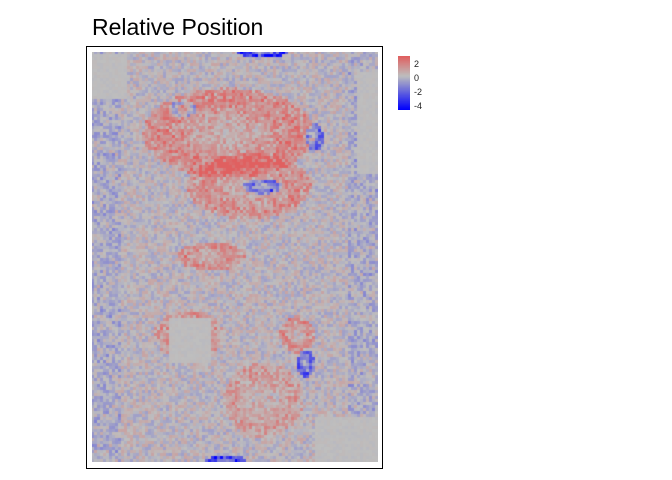 The height and width of the screenshot is (480, 672). What do you see at coordinates (417, 64) in the screenshot?
I see `legend-label-2: 2` at bounding box center [417, 64].